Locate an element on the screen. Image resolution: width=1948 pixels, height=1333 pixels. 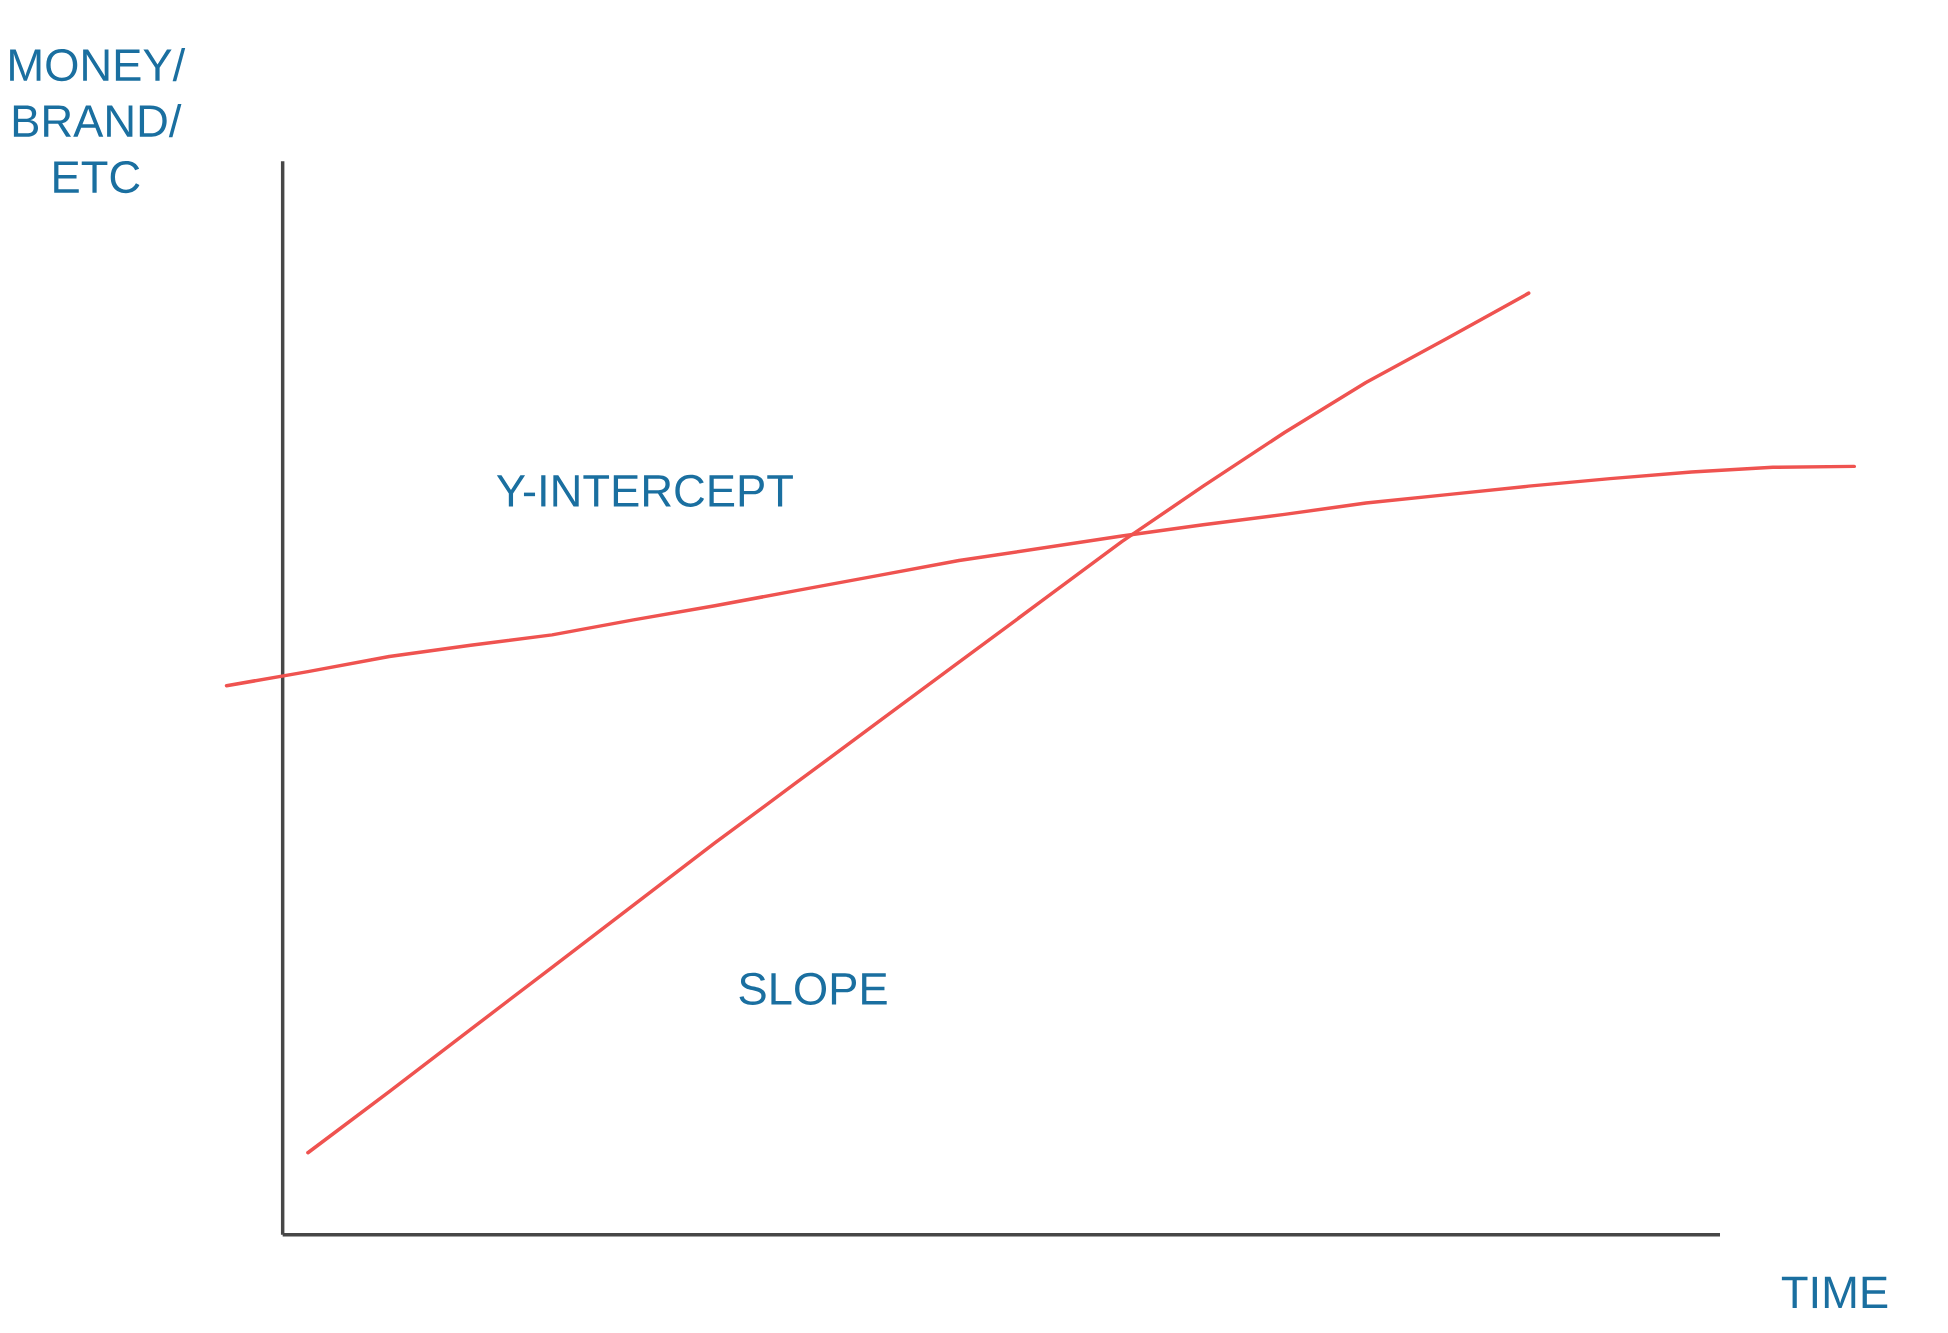
annotation: Y-INTERCEPT is located at coordinates (644, 490).